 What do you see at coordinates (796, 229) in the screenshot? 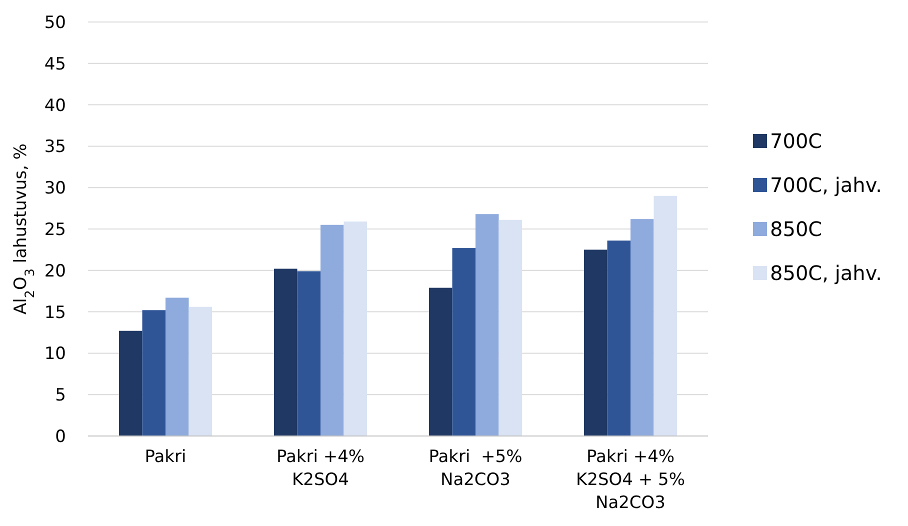
I see `legend-label: 850C` at bounding box center [796, 229].